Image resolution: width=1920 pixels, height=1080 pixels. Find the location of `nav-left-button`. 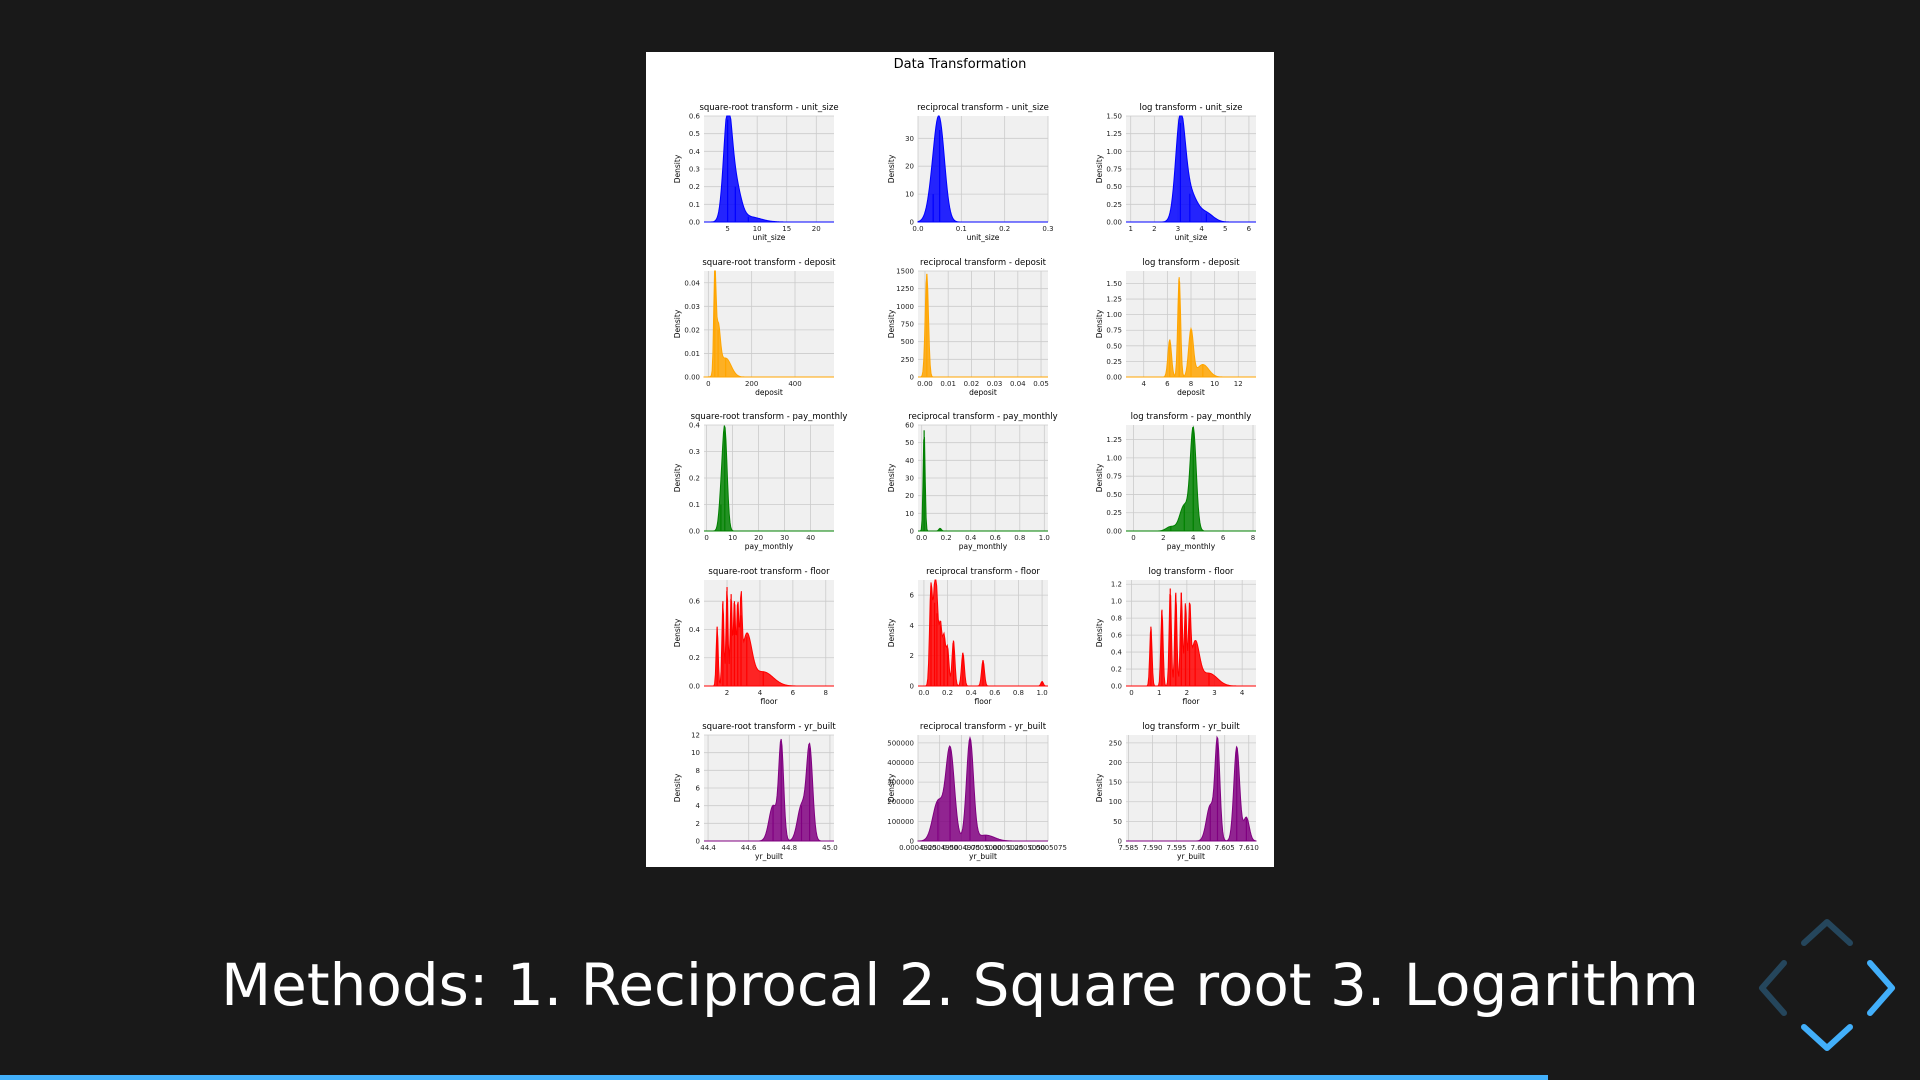

nav-left-button is located at coordinates (1773, 988).